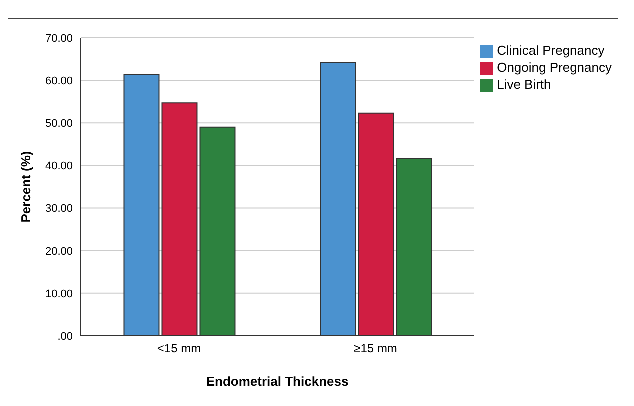 The height and width of the screenshot is (406, 634). What do you see at coordinates (59, 124) in the screenshot?
I see `y-tick-label: 50.00` at bounding box center [59, 124].